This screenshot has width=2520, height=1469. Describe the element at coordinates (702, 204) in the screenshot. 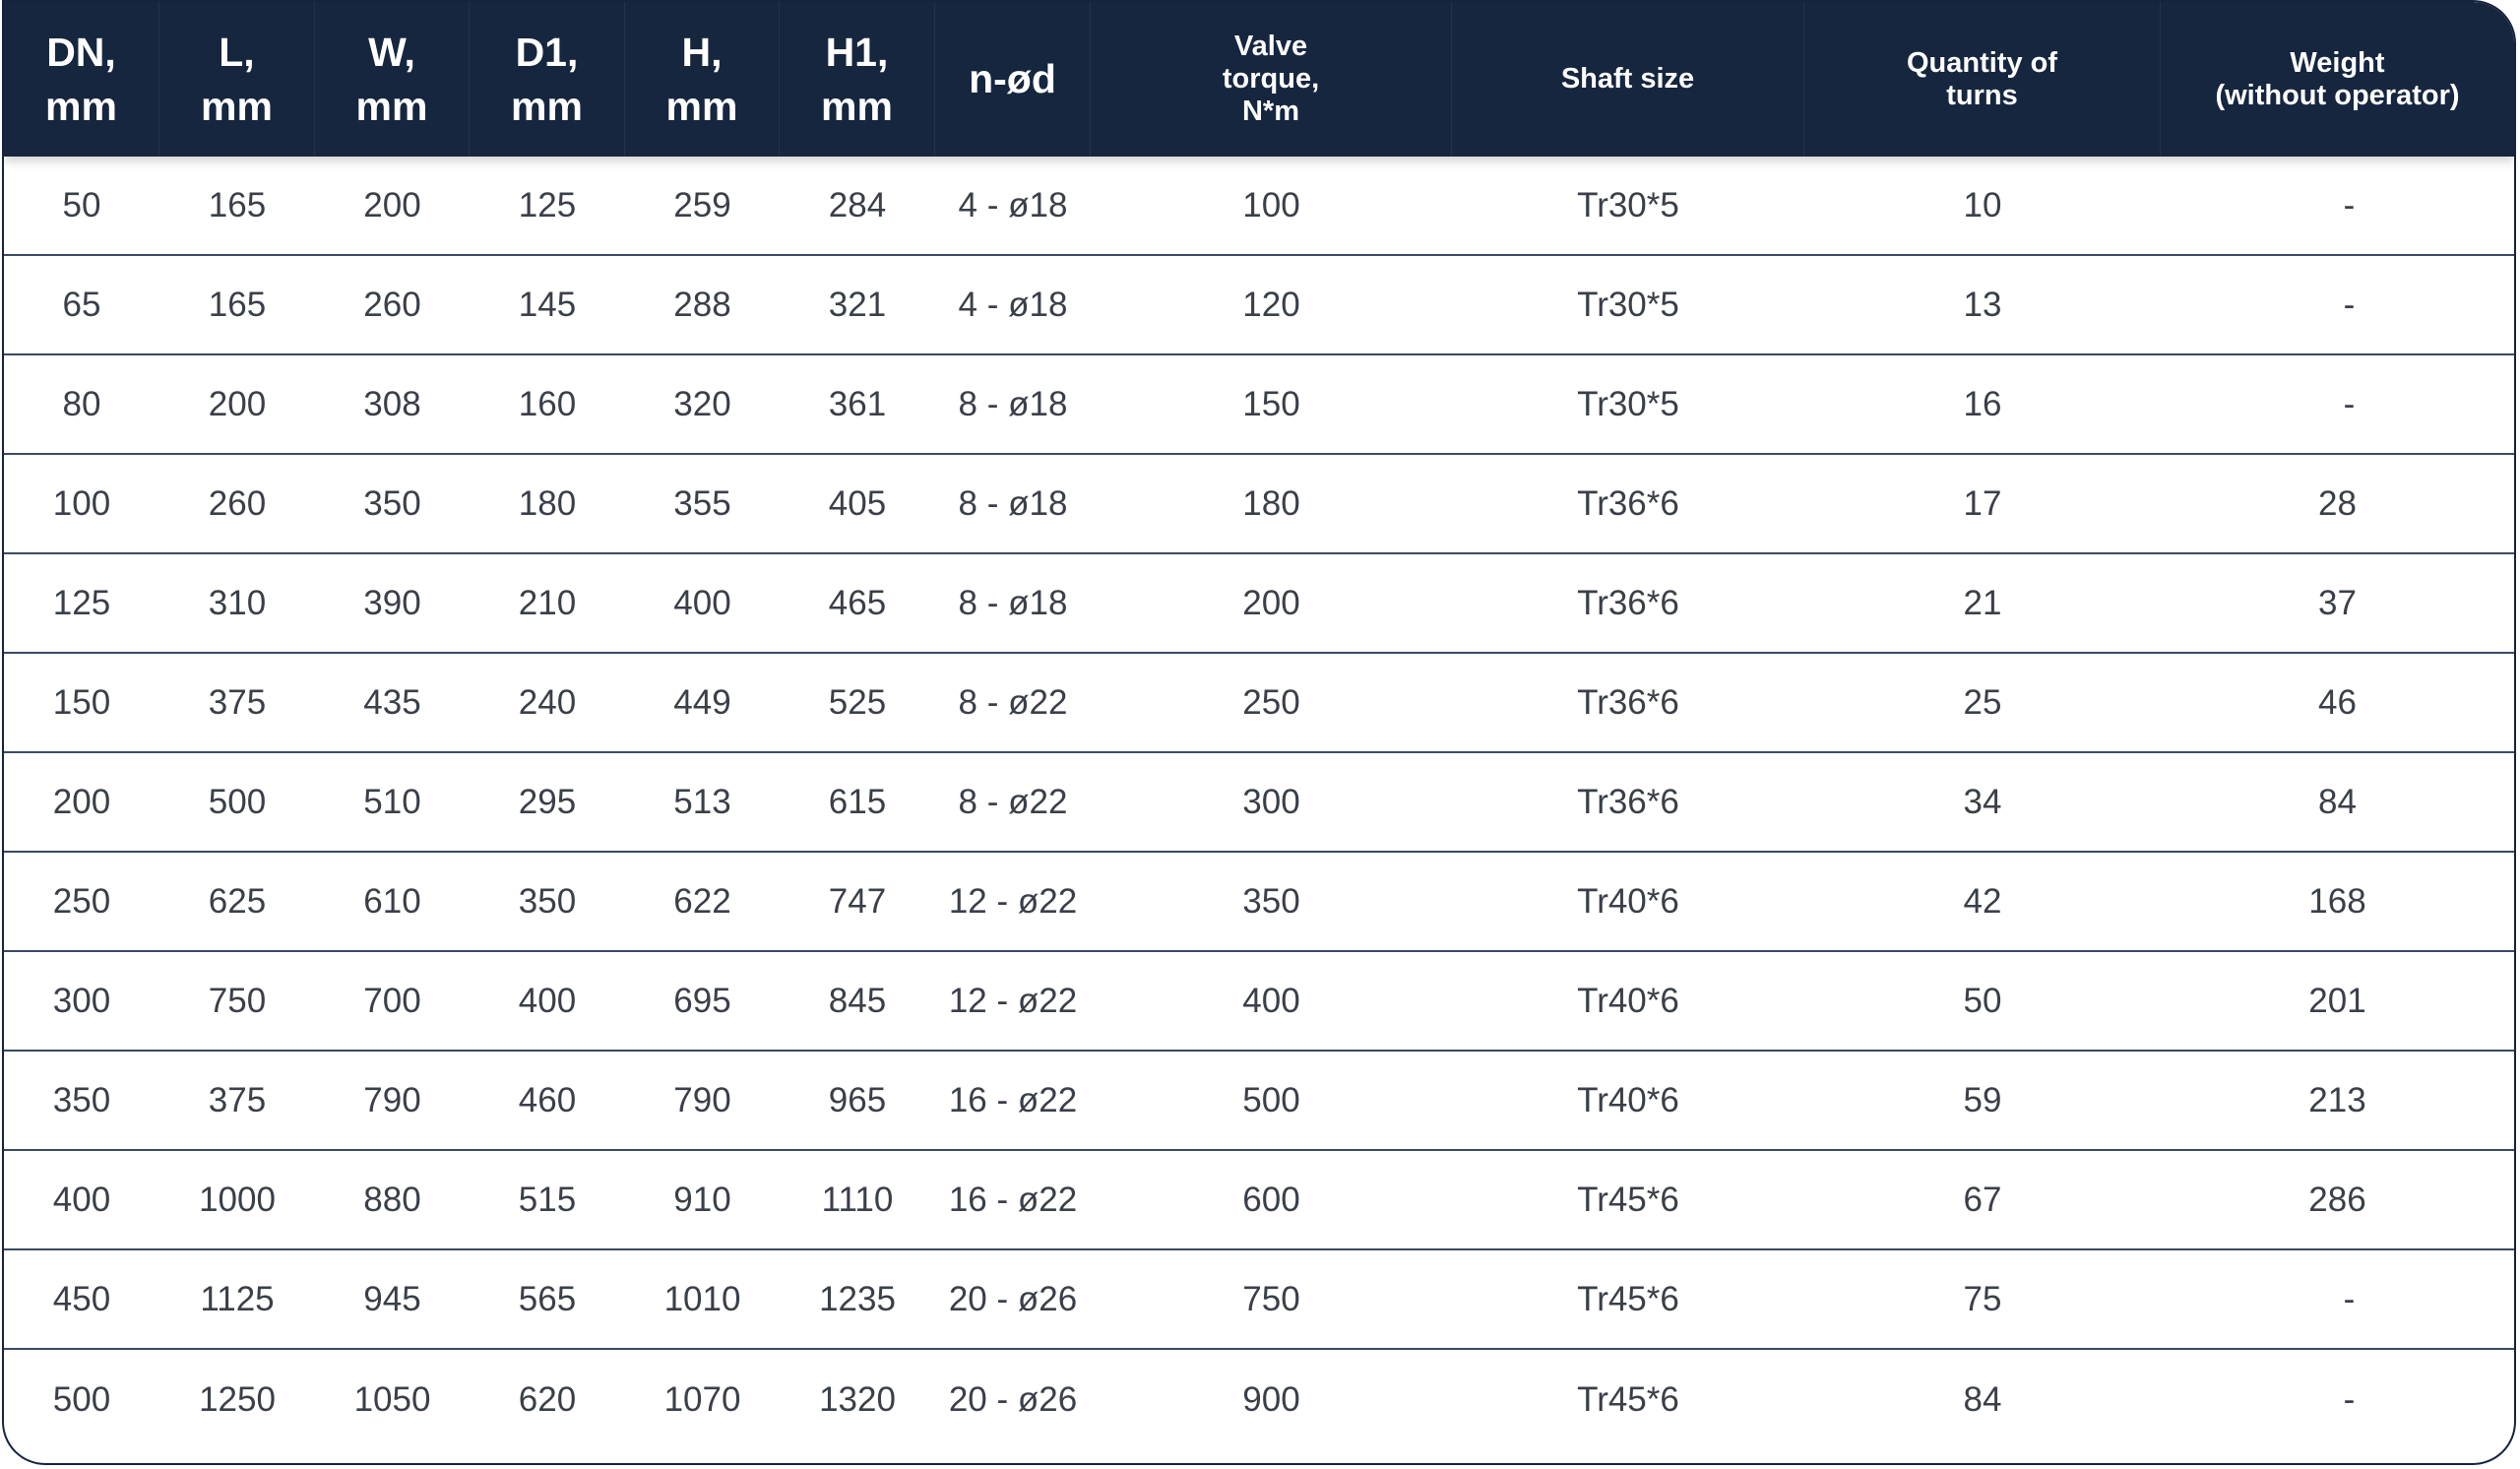

I see `cell-h: 259` at that location.